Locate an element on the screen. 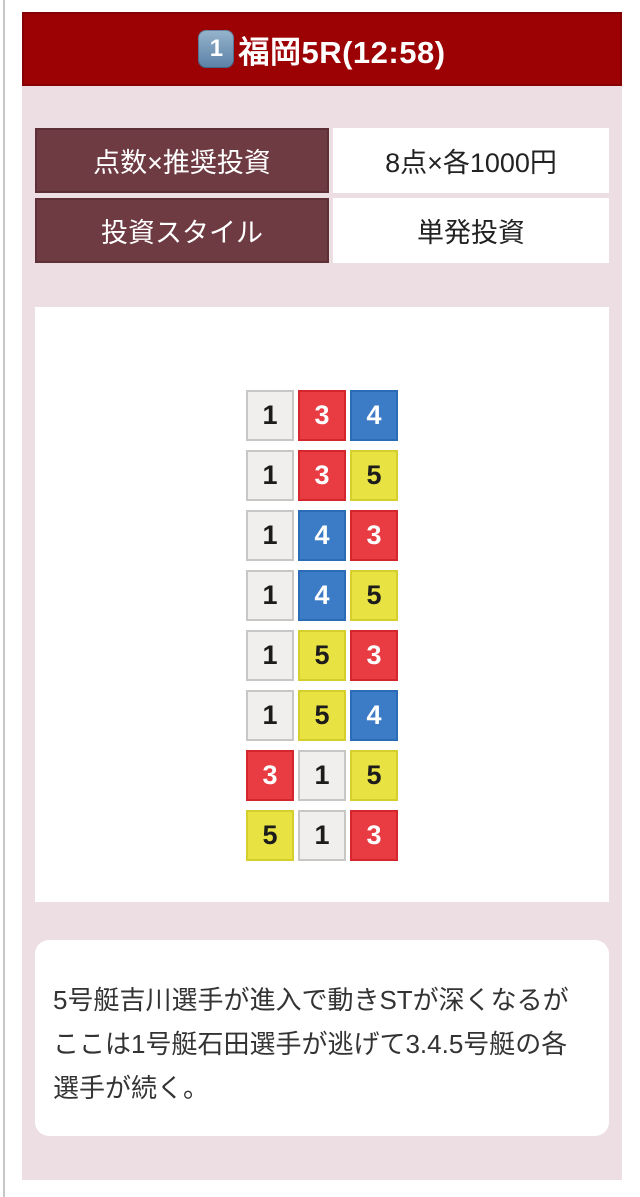 This screenshot has height=1197, width=640. race-banner: 1 福岡5R(12:58) is located at coordinates (322, 49).